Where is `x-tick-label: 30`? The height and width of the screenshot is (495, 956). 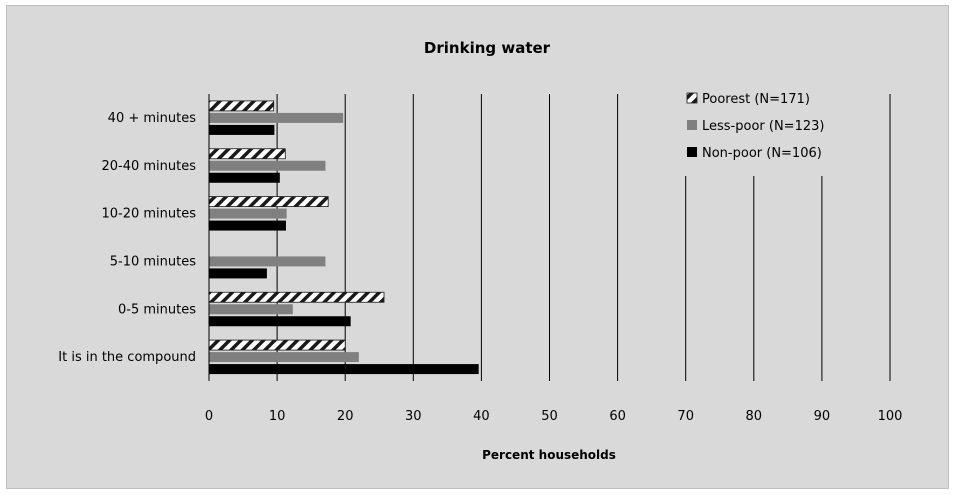
x-tick-label: 30 is located at coordinates (413, 416).